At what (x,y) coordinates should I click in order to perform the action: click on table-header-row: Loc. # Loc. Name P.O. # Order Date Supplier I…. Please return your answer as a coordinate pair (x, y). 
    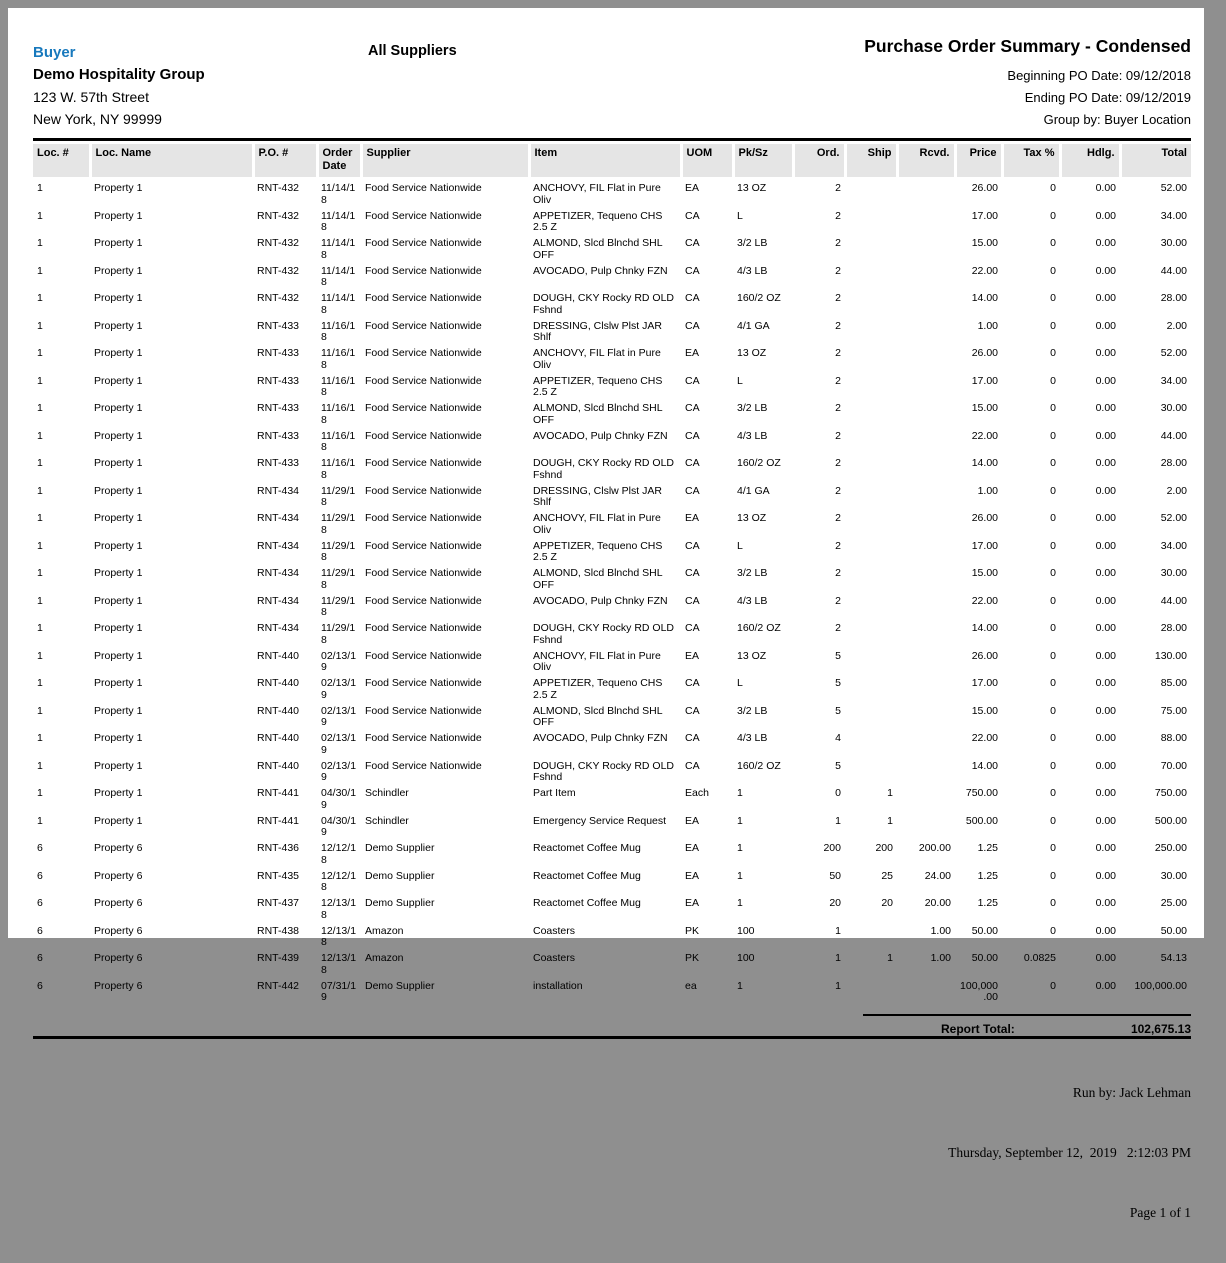
    Looking at the image, I should click on (612, 160).